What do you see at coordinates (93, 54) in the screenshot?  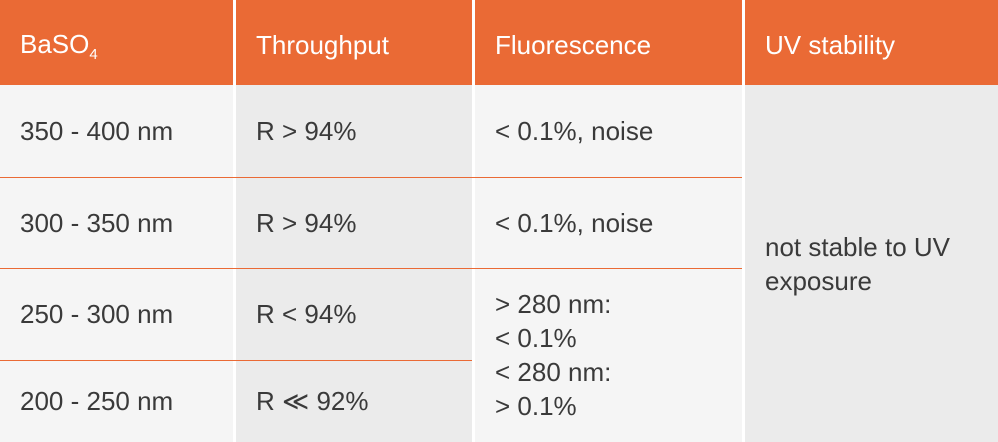 I see `subscript: 4` at bounding box center [93, 54].